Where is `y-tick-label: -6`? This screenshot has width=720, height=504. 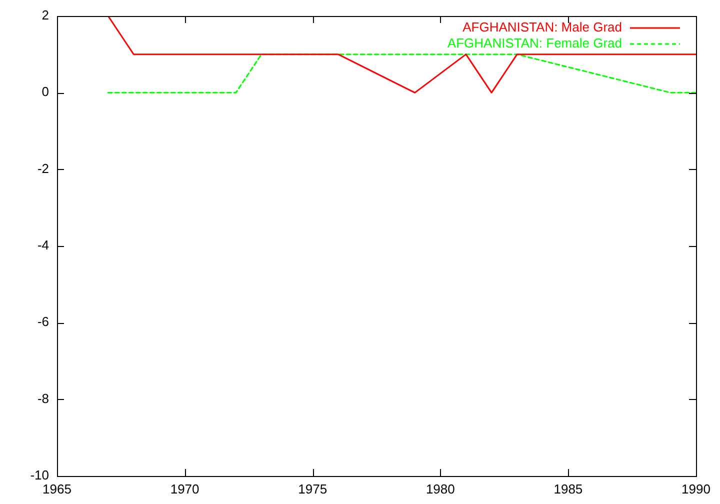 y-tick-label: -6 is located at coordinates (43, 322).